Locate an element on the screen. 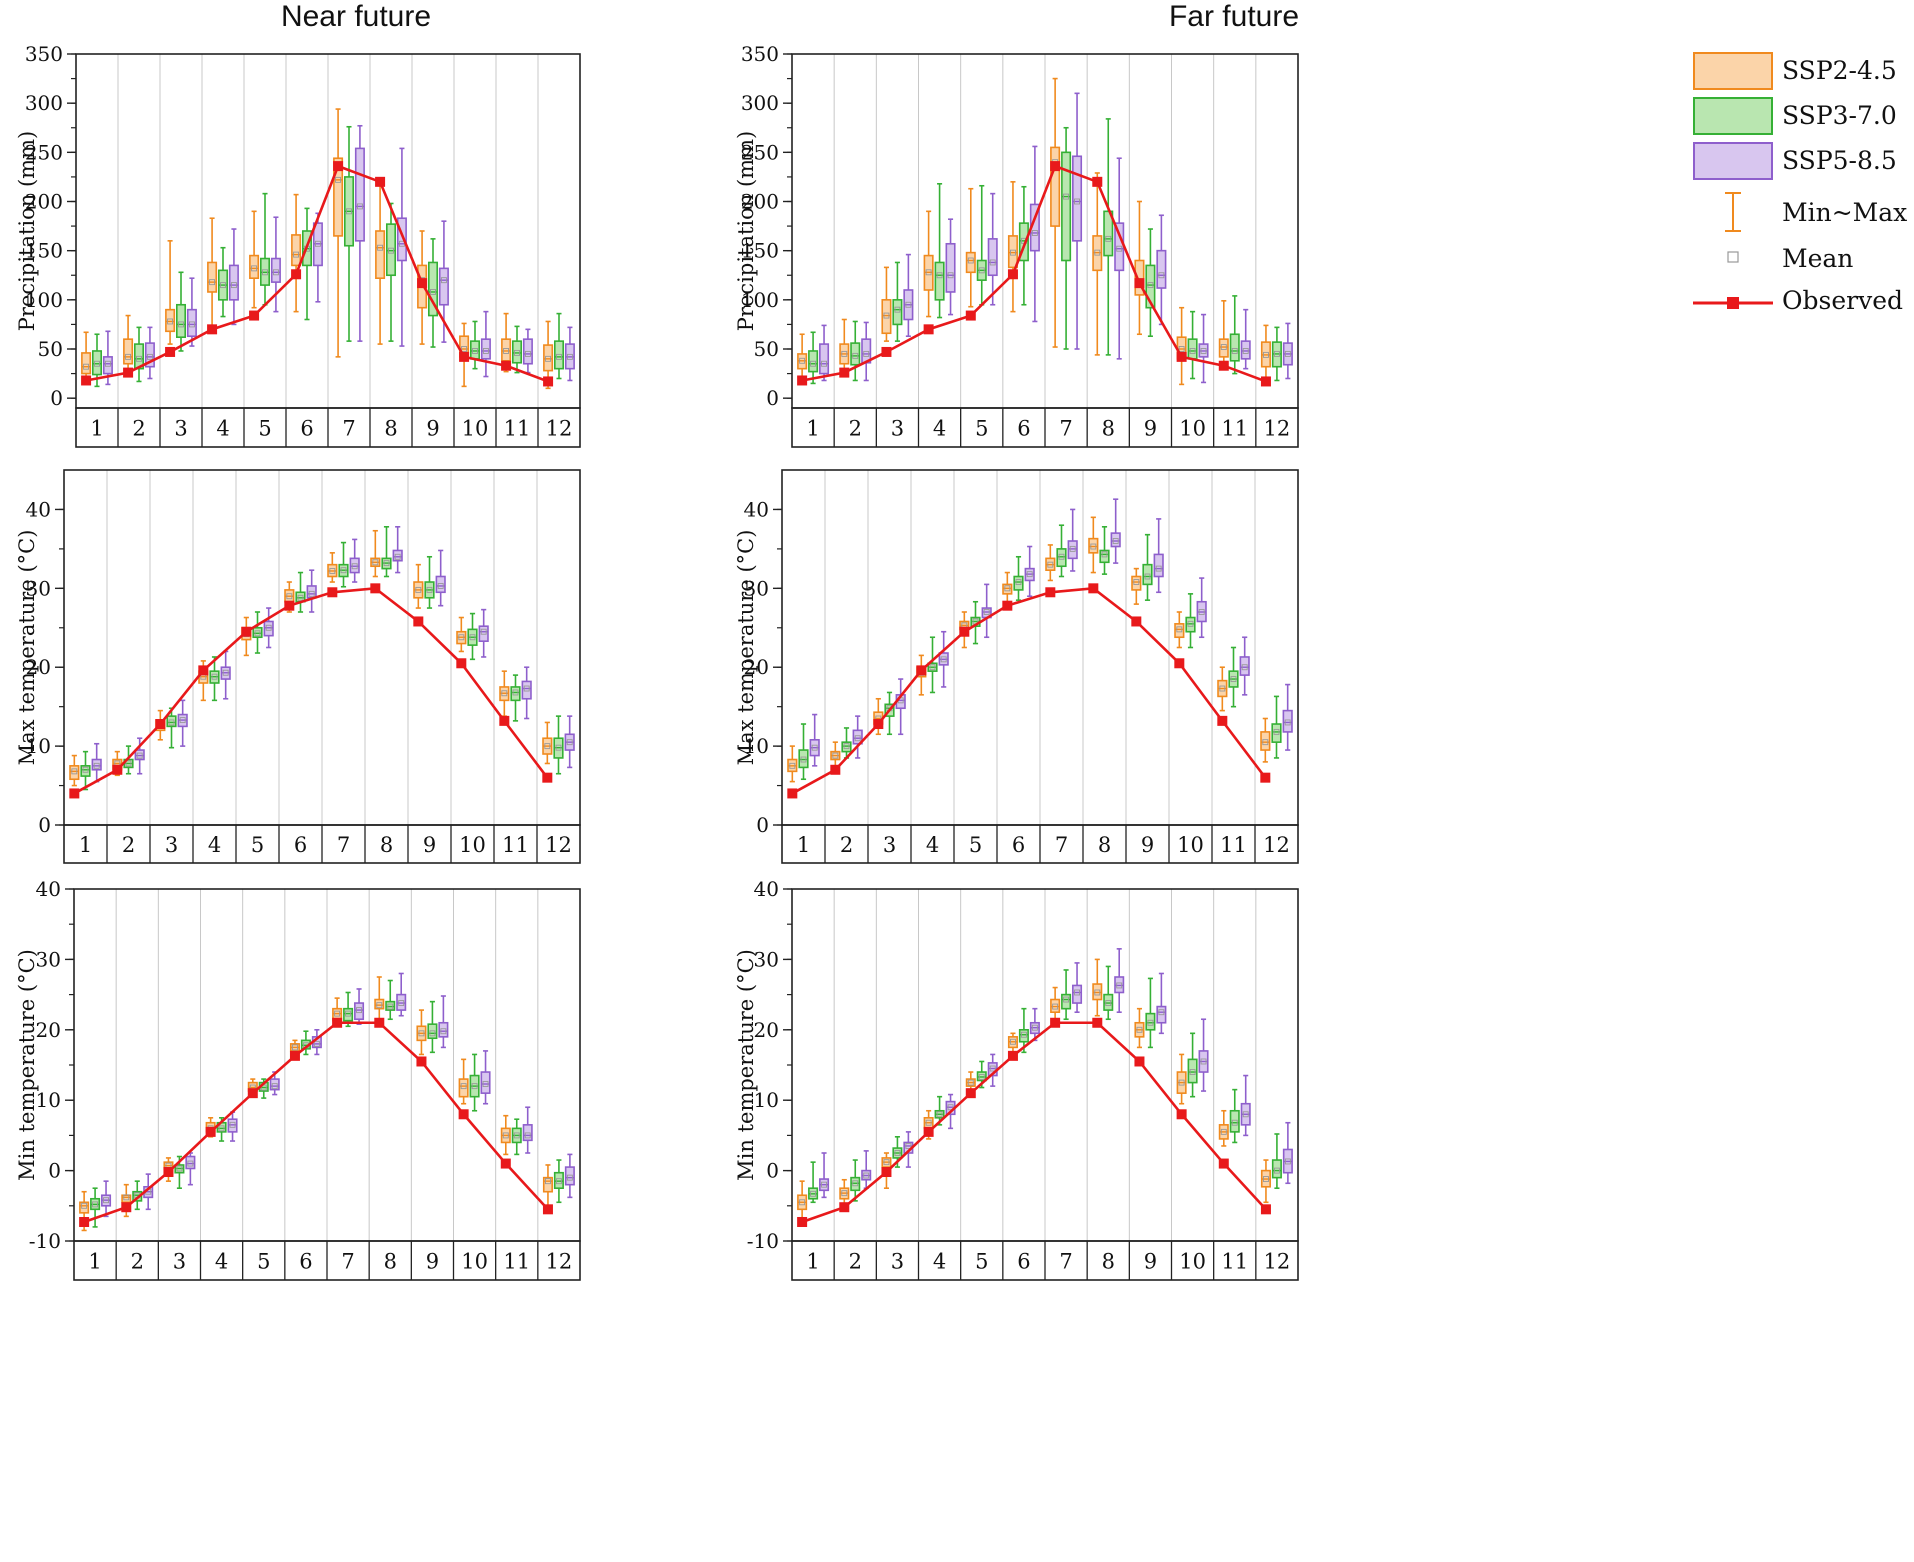  month-label: 3 is located at coordinates (171, 845).